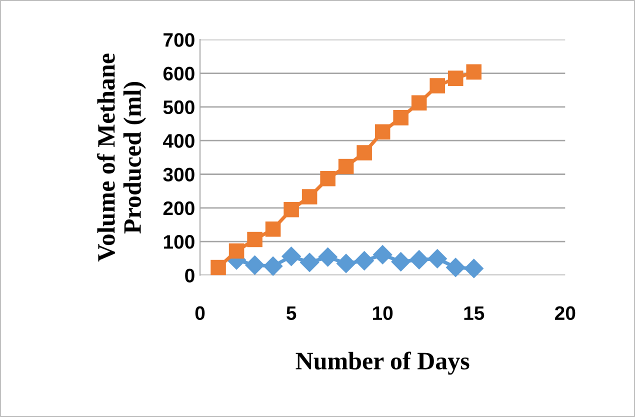 The image size is (635, 417). I want to click on y-tick-label: 200, so click(178, 208).